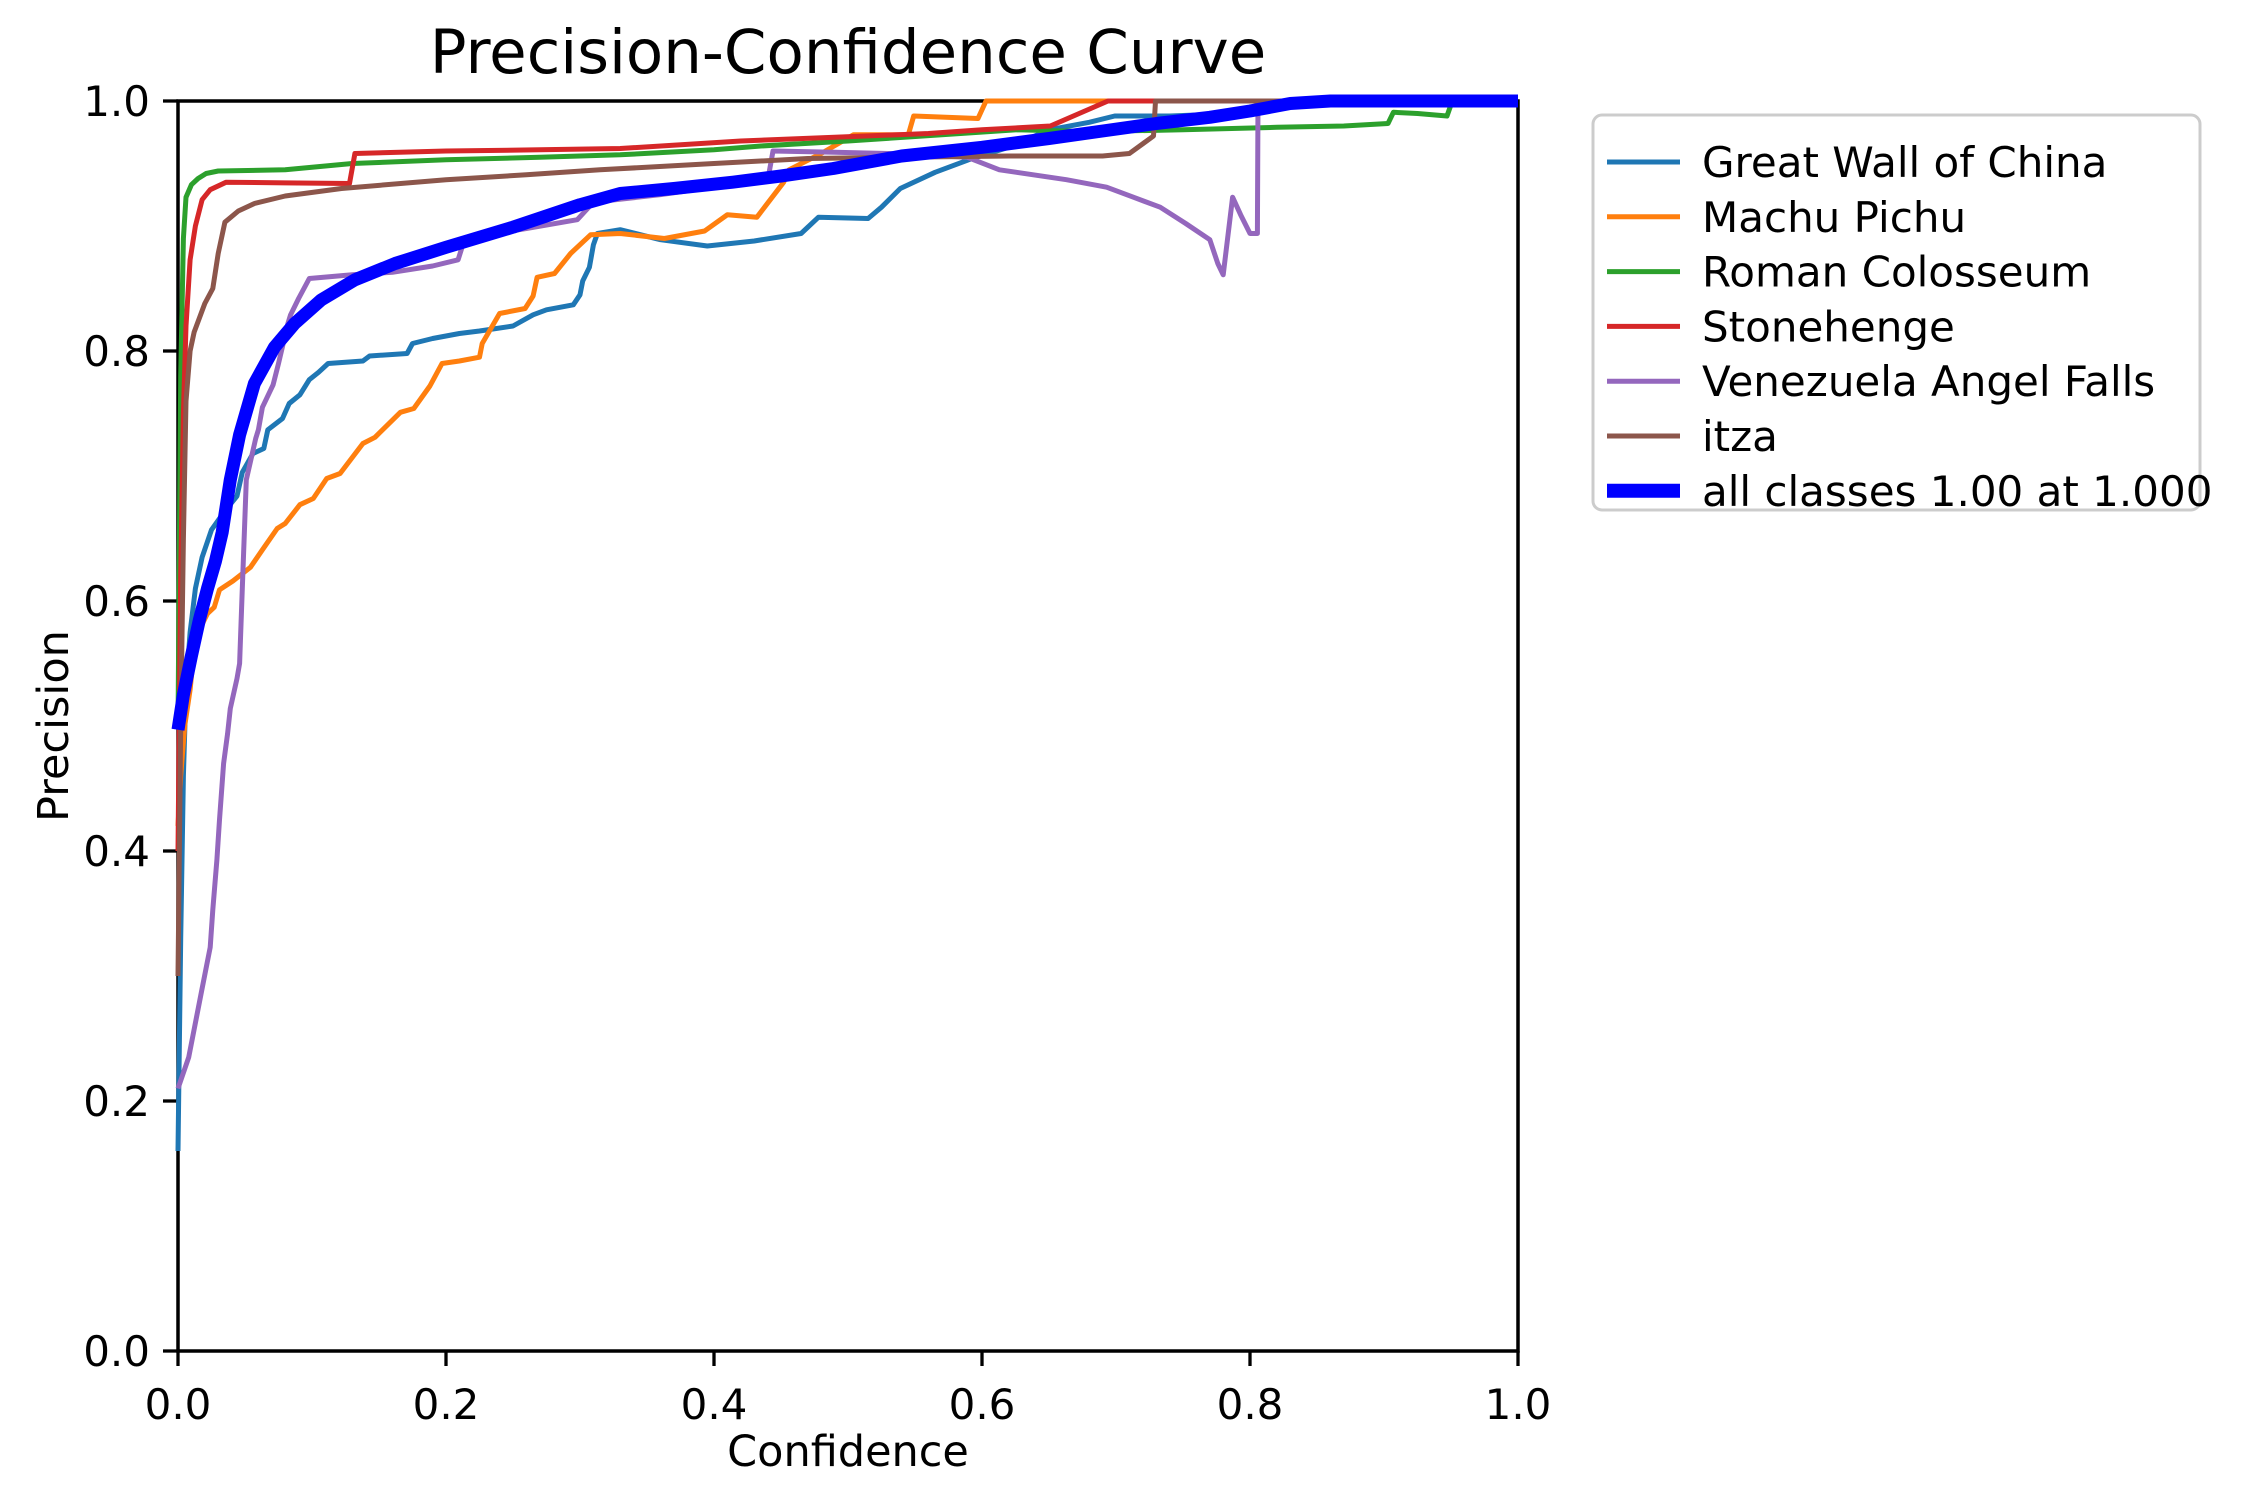  I want to click on legend-label-stonehenge: Stonehenge, so click(1828, 326).